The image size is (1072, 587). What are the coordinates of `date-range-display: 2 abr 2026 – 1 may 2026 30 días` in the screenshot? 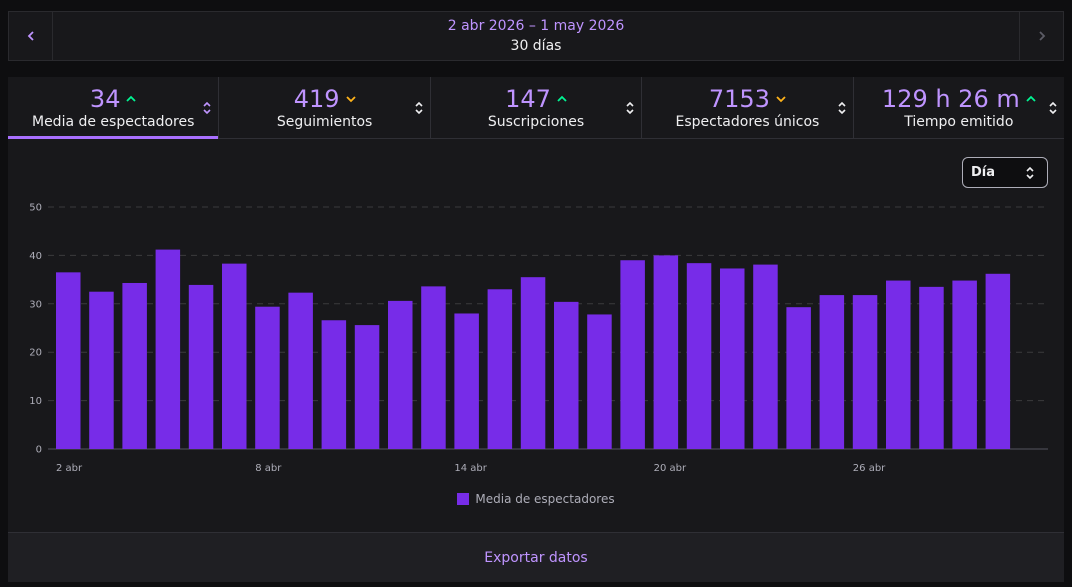 It's located at (536, 36).